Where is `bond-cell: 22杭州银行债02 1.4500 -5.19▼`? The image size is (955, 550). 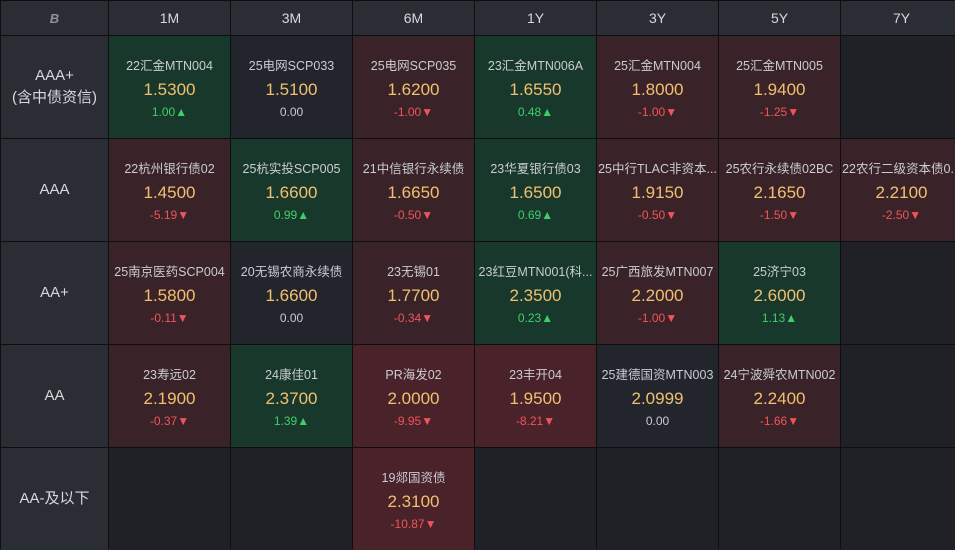 bond-cell: 22杭州银行债02 1.4500 -5.19▼ is located at coordinates (169, 190).